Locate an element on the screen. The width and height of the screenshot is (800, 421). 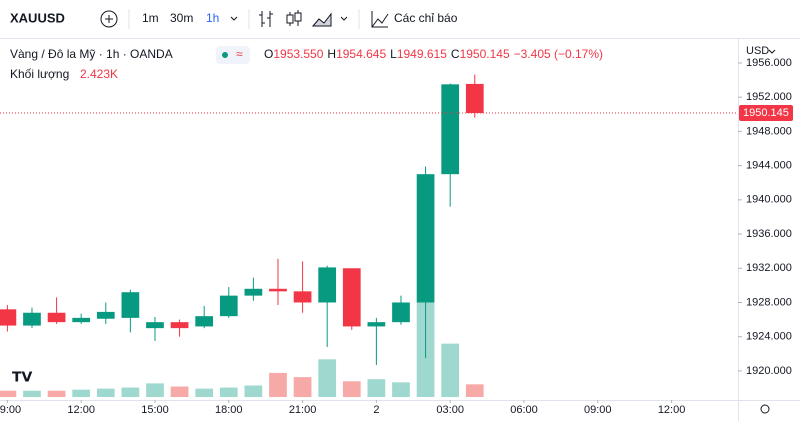
y-tick-label: 1944.000 is located at coordinates (769, 166).